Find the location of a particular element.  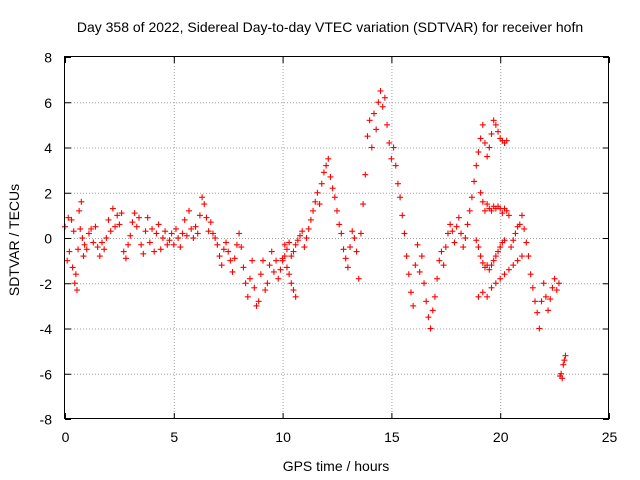

y-tick-label: 2 is located at coordinates (48, 193).